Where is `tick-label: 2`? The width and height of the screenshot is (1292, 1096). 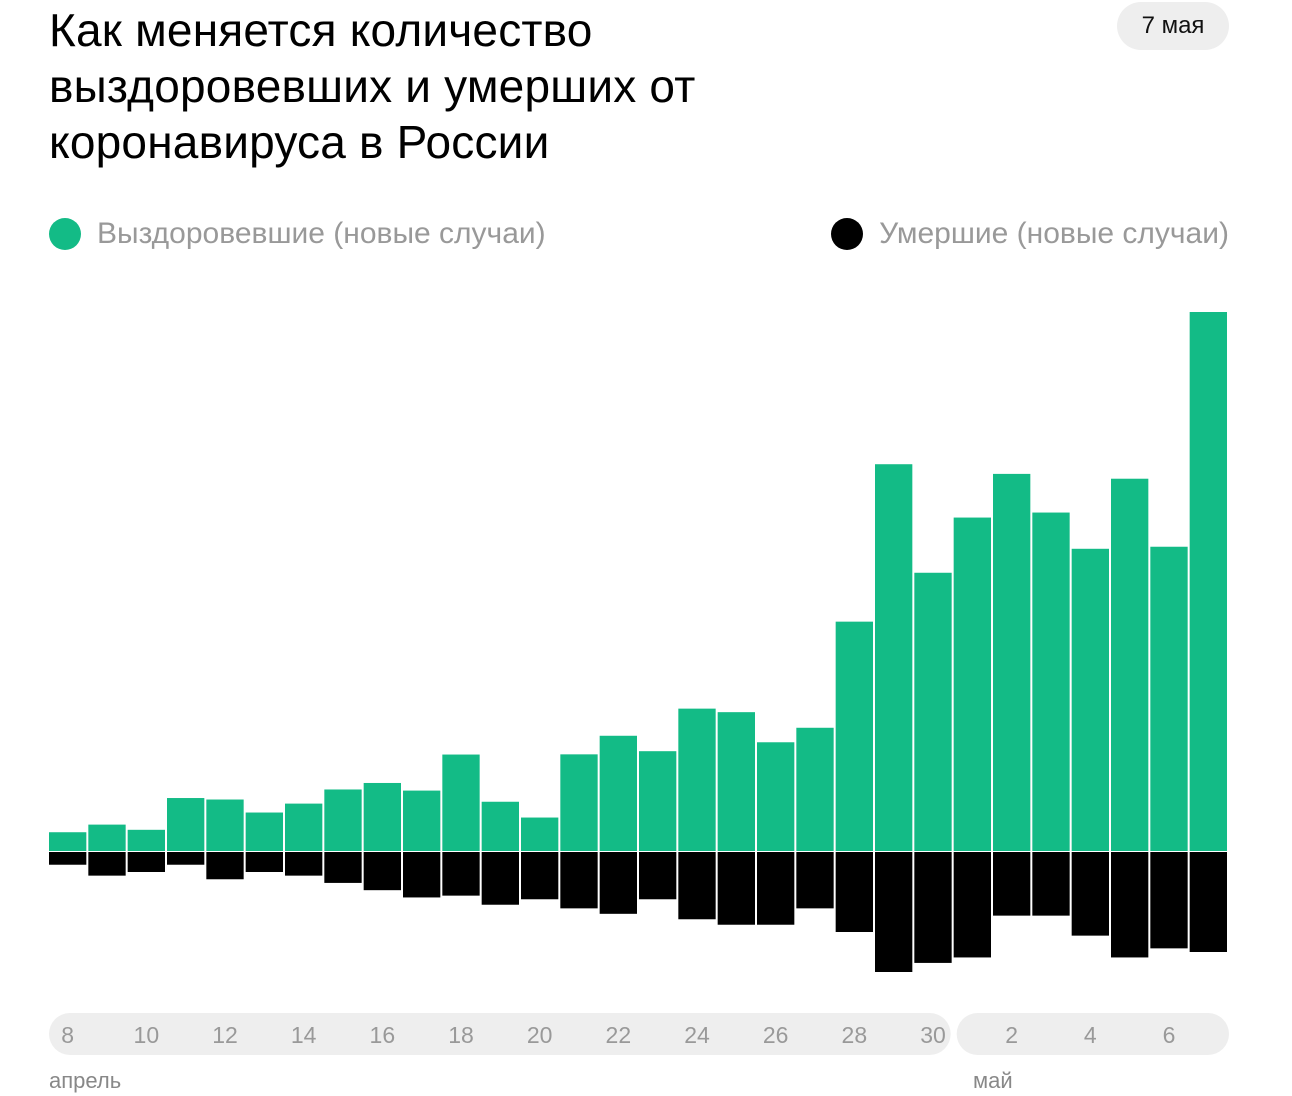
tick-label: 2 is located at coordinates (1011, 1035).